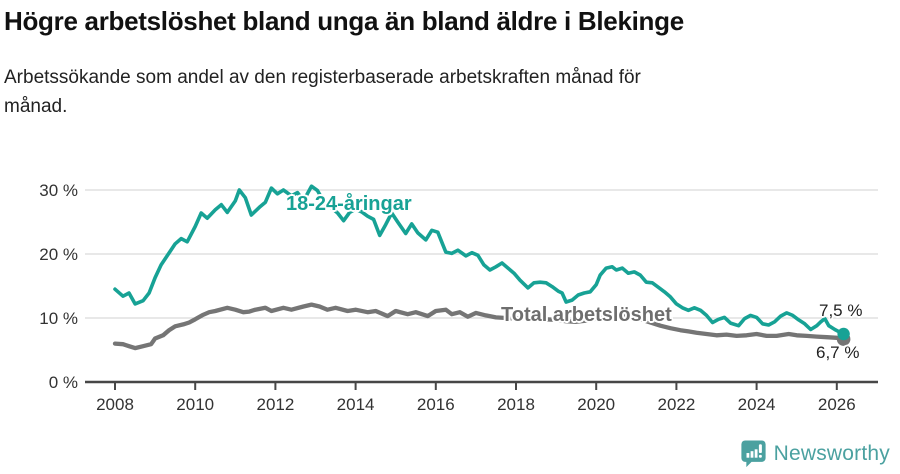 This screenshot has height=474, width=900. I want to click on x-tick-label-2026: 2026, so click(837, 404).